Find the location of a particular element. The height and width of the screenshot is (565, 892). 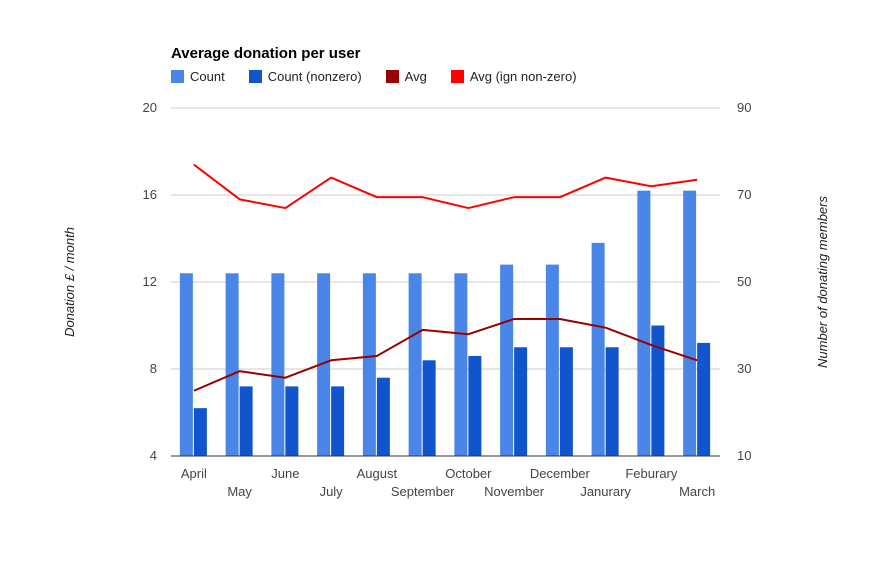

x-tick-label: April is located at coordinates (194, 473).